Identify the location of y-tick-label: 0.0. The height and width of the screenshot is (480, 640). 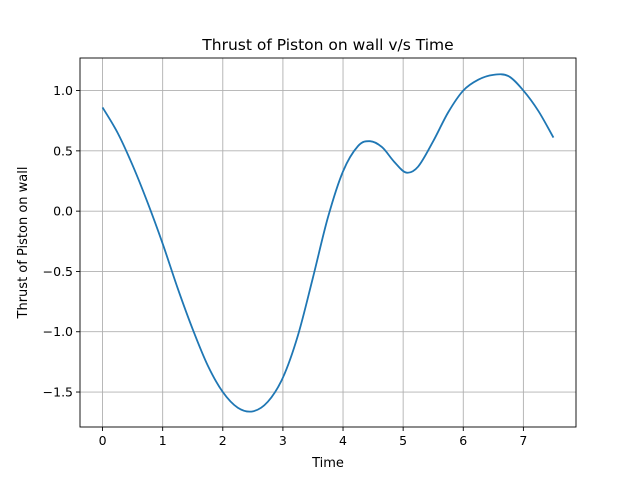
(63, 211).